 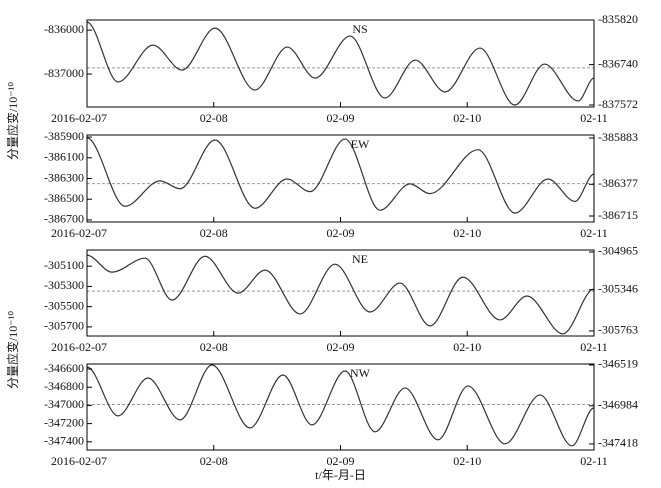 I want to click on y-tick-label: -347200, so click(x=64, y=422).